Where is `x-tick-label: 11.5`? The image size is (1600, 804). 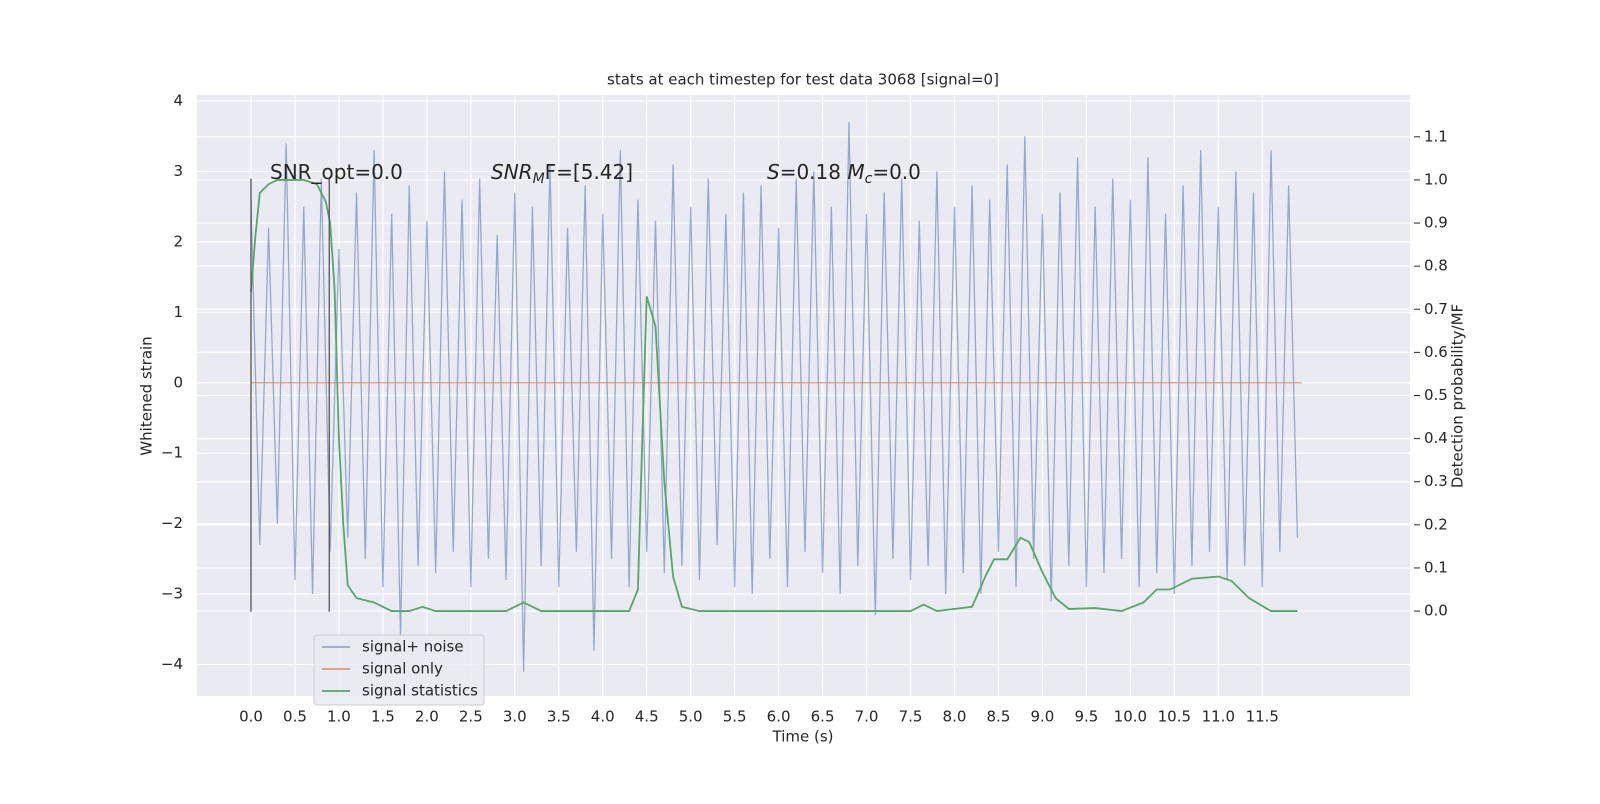 x-tick-label: 11.5 is located at coordinates (1262, 717).